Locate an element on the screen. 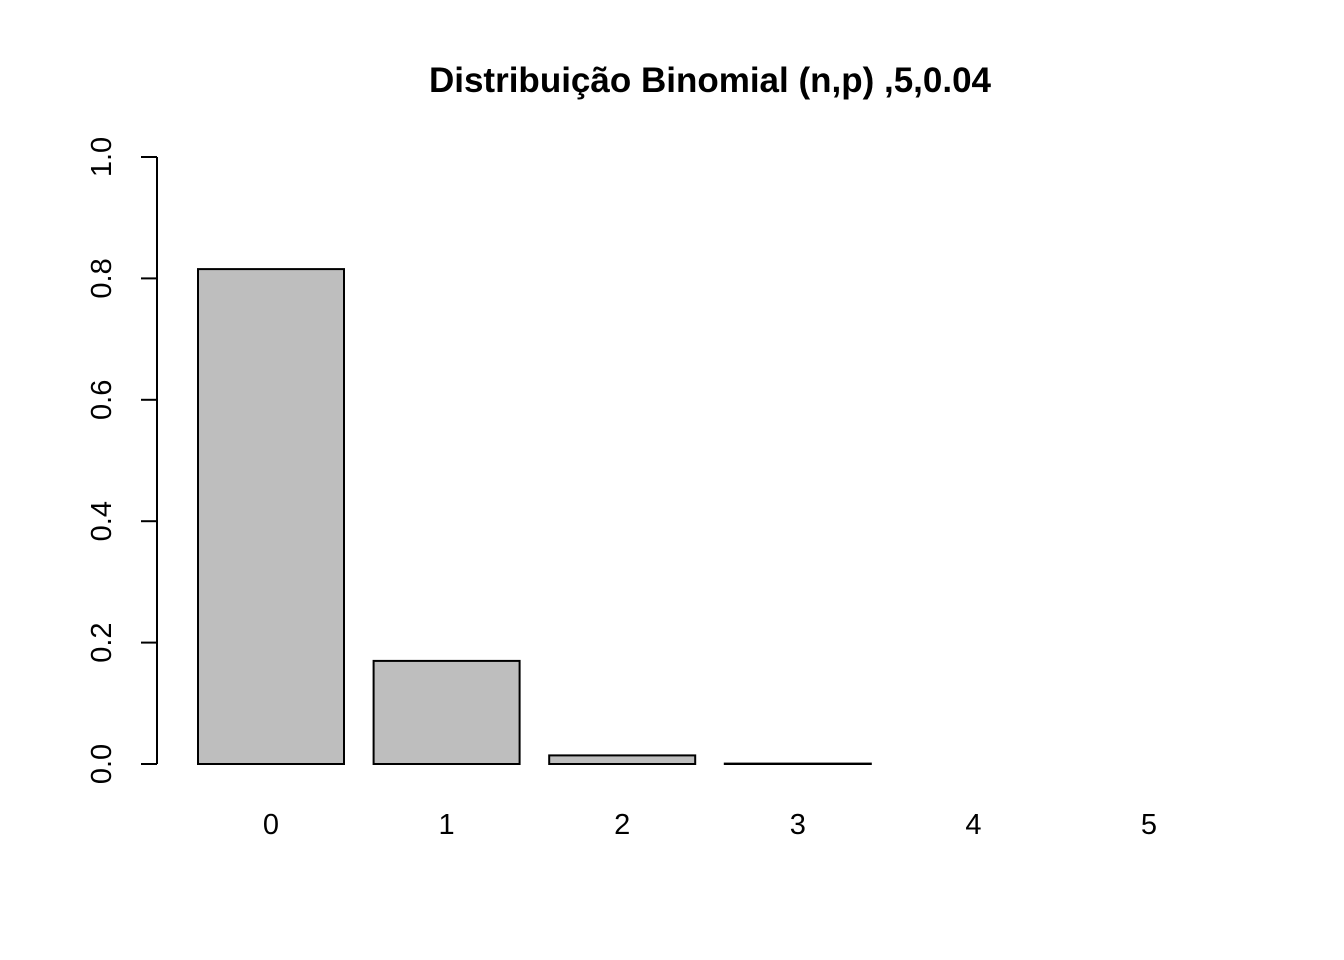  y-tick-label-0.6: 0.6 is located at coordinates (102, 400).